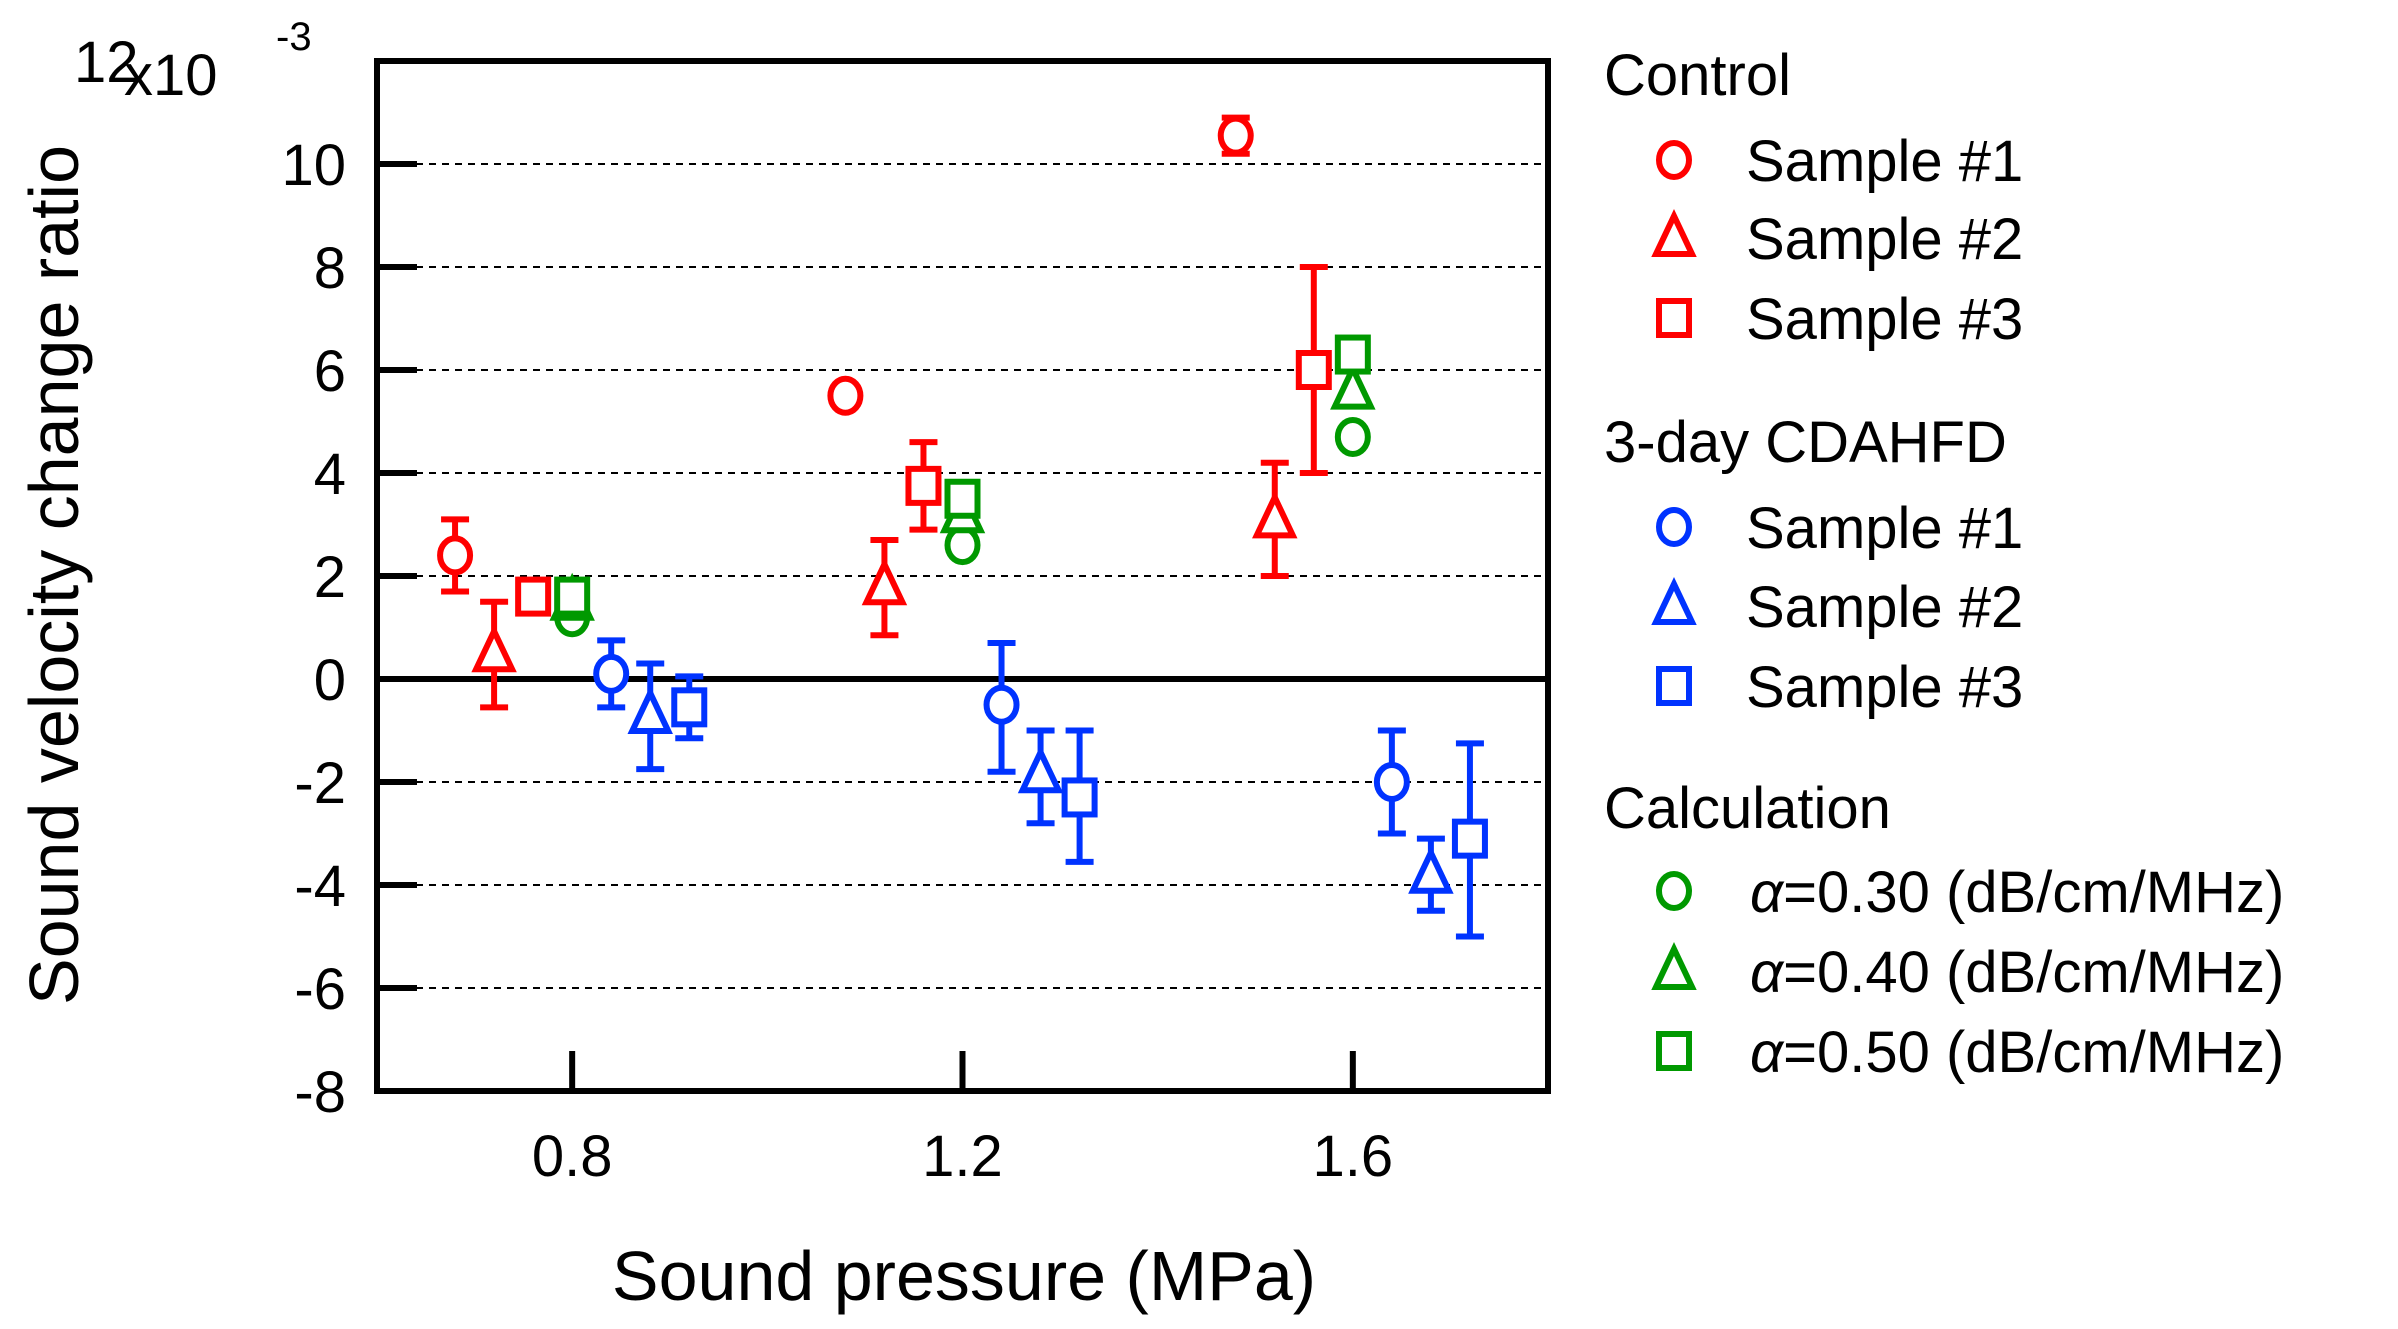 This screenshot has width=2398, height=1329. I want to click on legend-group-title: Control, so click(1697, 75).